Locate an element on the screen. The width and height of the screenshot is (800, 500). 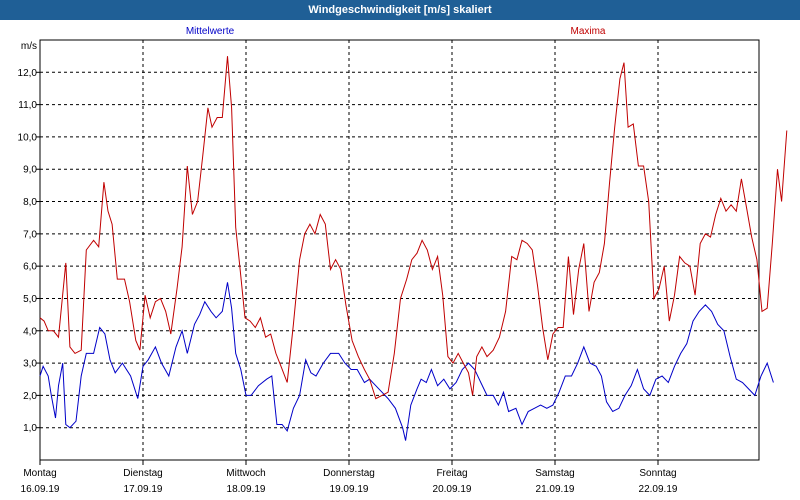
y-tick-label: 6,0 is located at coordinates (30, 267).